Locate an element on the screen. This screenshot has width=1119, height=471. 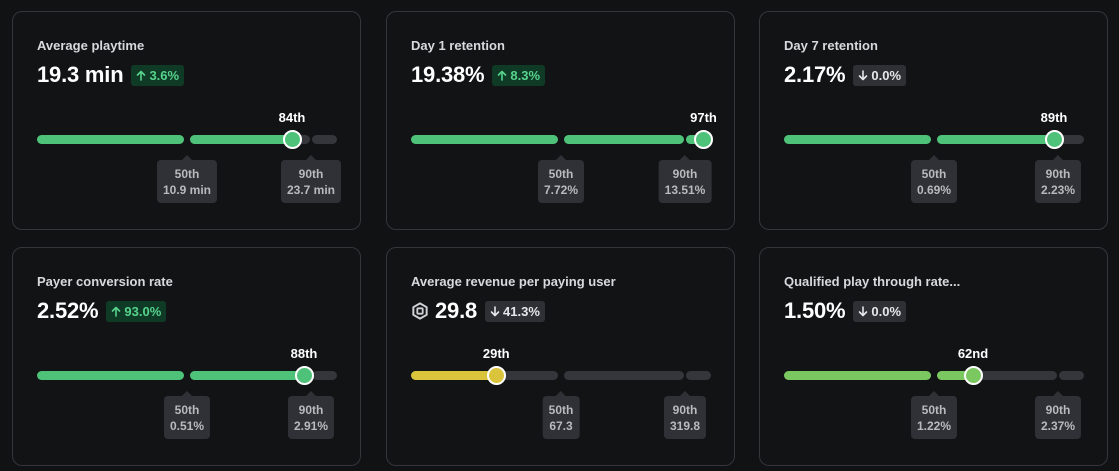
percentile-rank-label: 29th is located at coordinates (496, 353).